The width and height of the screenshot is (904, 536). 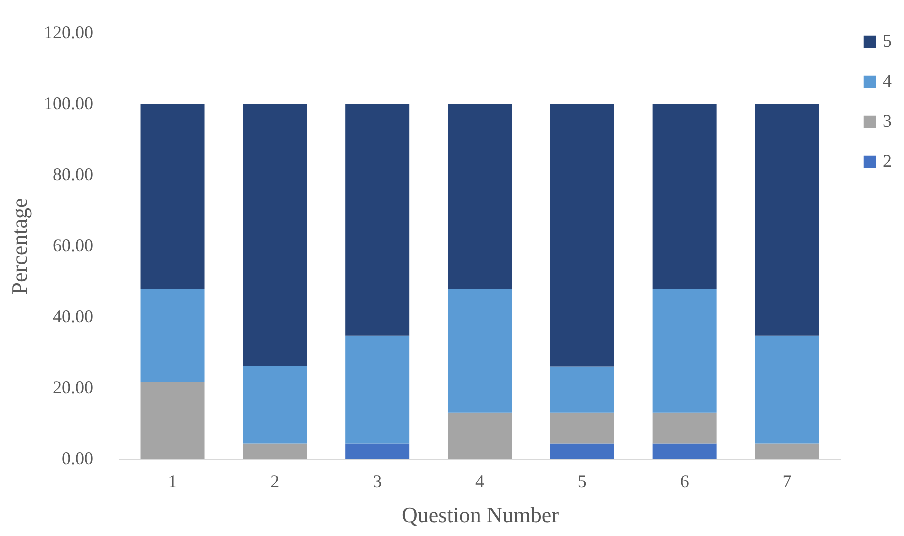 What do you see at coordinates (887, 41) in the screenshot?
I see `legend-label: 5` at bounding box center [887, 41].